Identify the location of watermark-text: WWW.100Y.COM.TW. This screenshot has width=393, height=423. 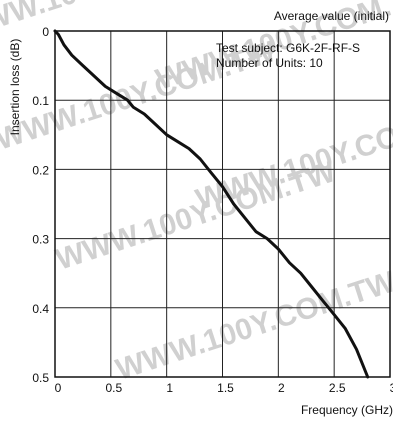
(120, 23).